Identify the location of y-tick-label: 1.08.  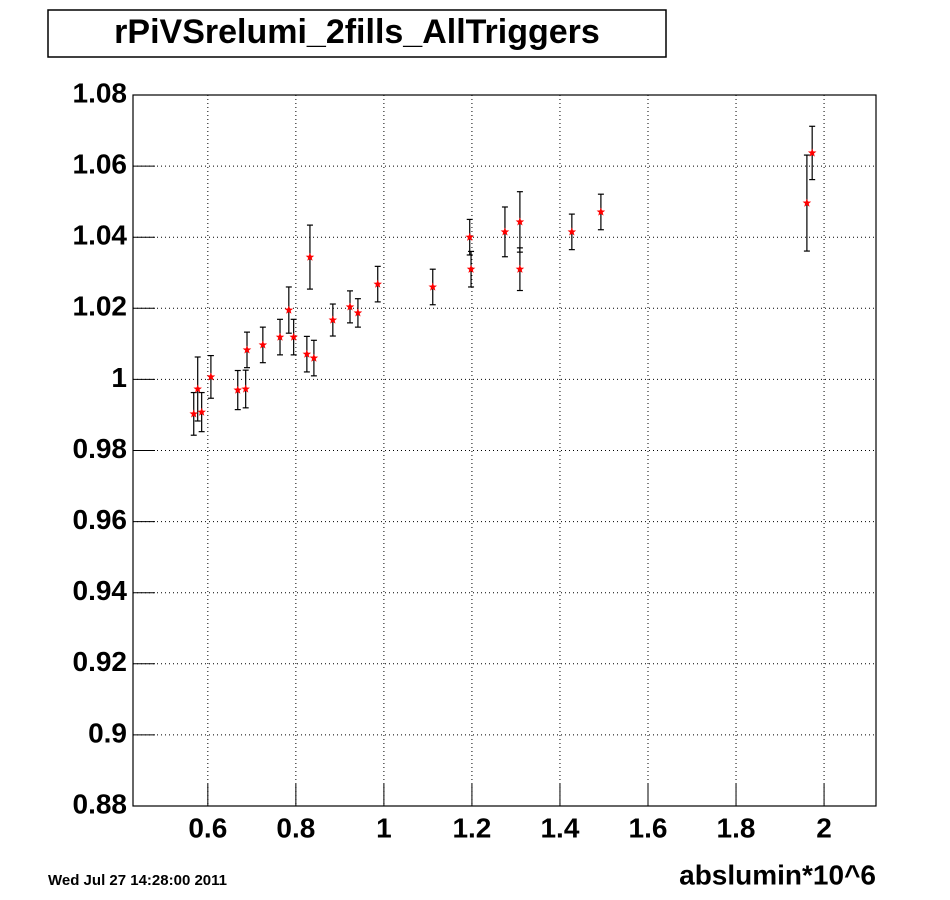
(100, 92).